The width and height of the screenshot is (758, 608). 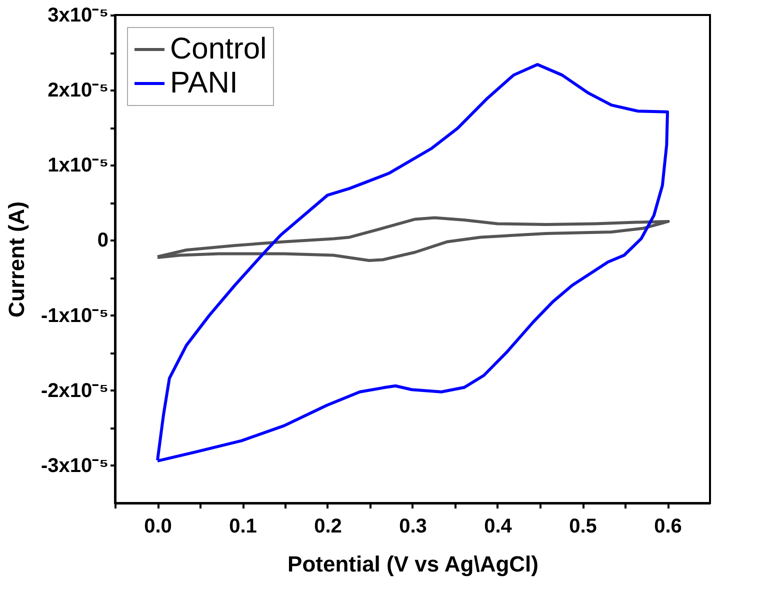 I want to click on y-tick-label: -1x10⁻⁵, so click(x=74, y=315).